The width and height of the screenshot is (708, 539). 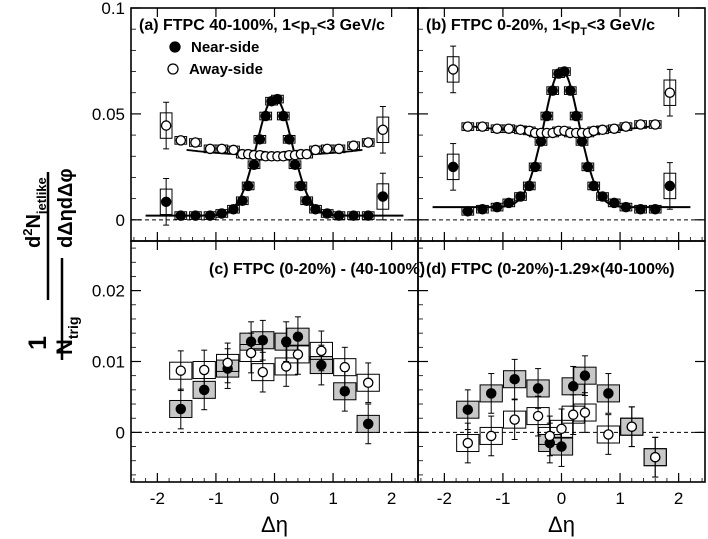 What do you see at coordinates (66, 208) in the screenshot?
I see `ylabel-den: dΔηdΔφ` at bounding box center [66, 208].